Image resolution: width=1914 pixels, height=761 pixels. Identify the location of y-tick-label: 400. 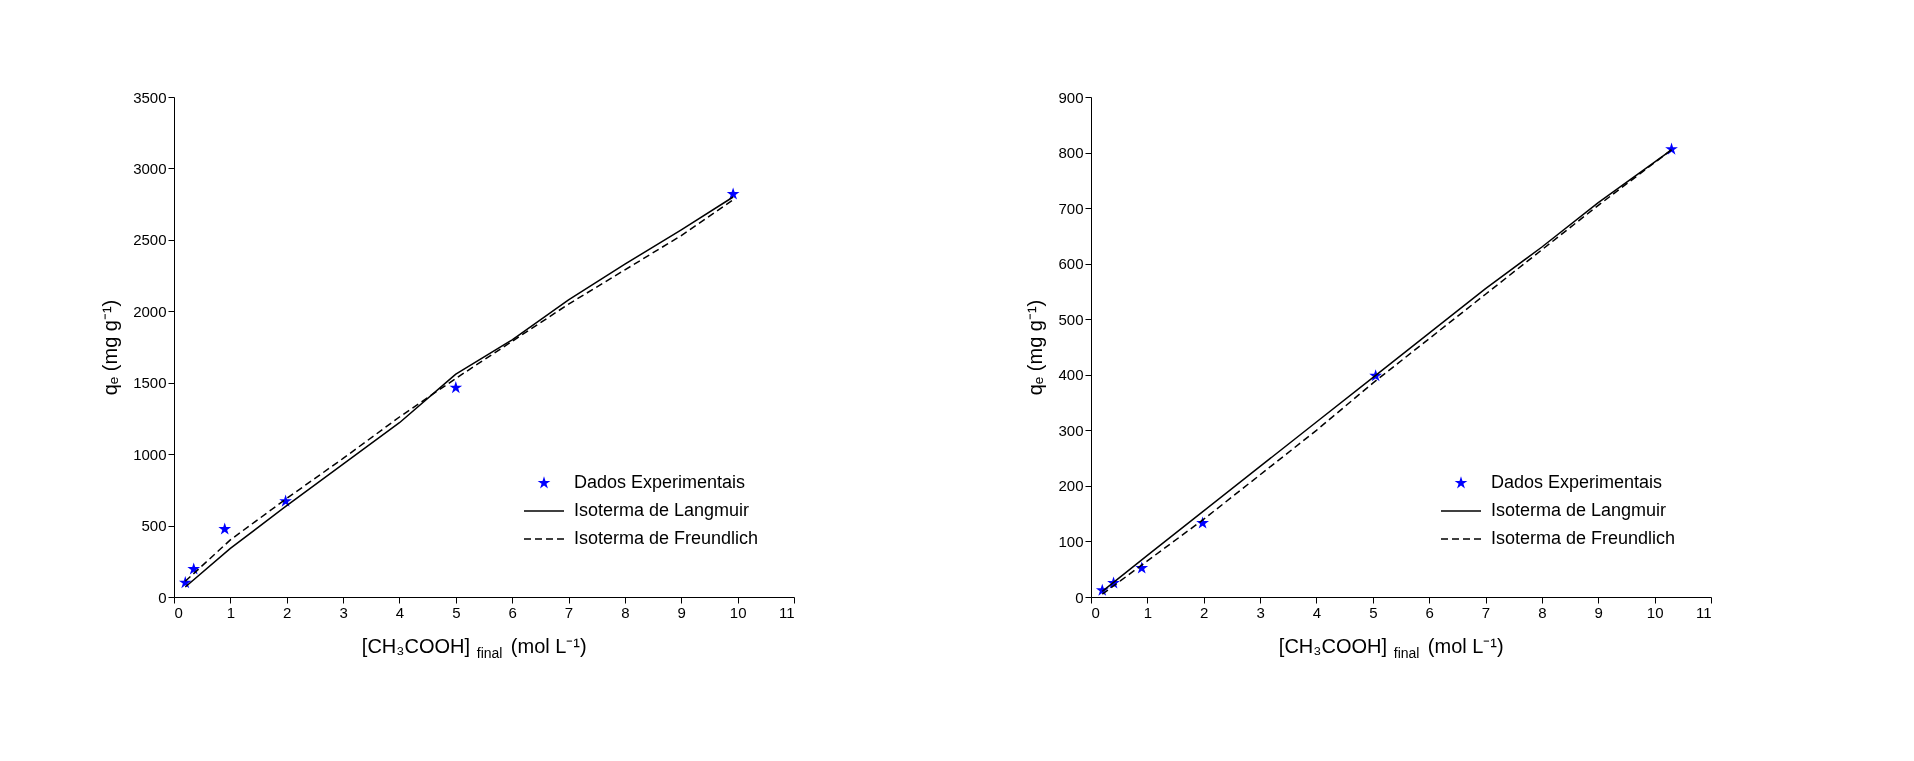
(1071, 375).